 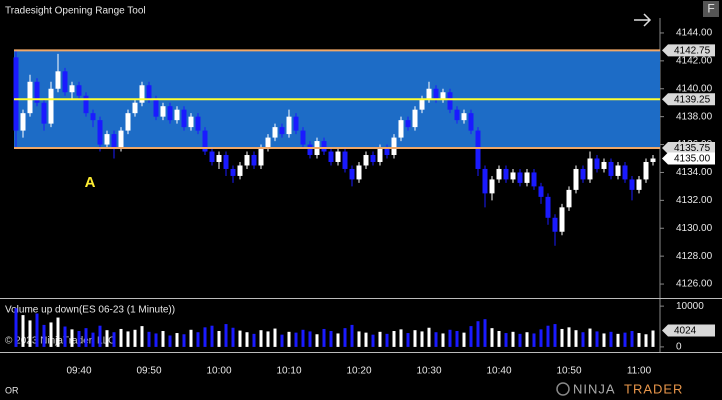 I want to click on logo-first: NINJA, so click(x=594, y=388).